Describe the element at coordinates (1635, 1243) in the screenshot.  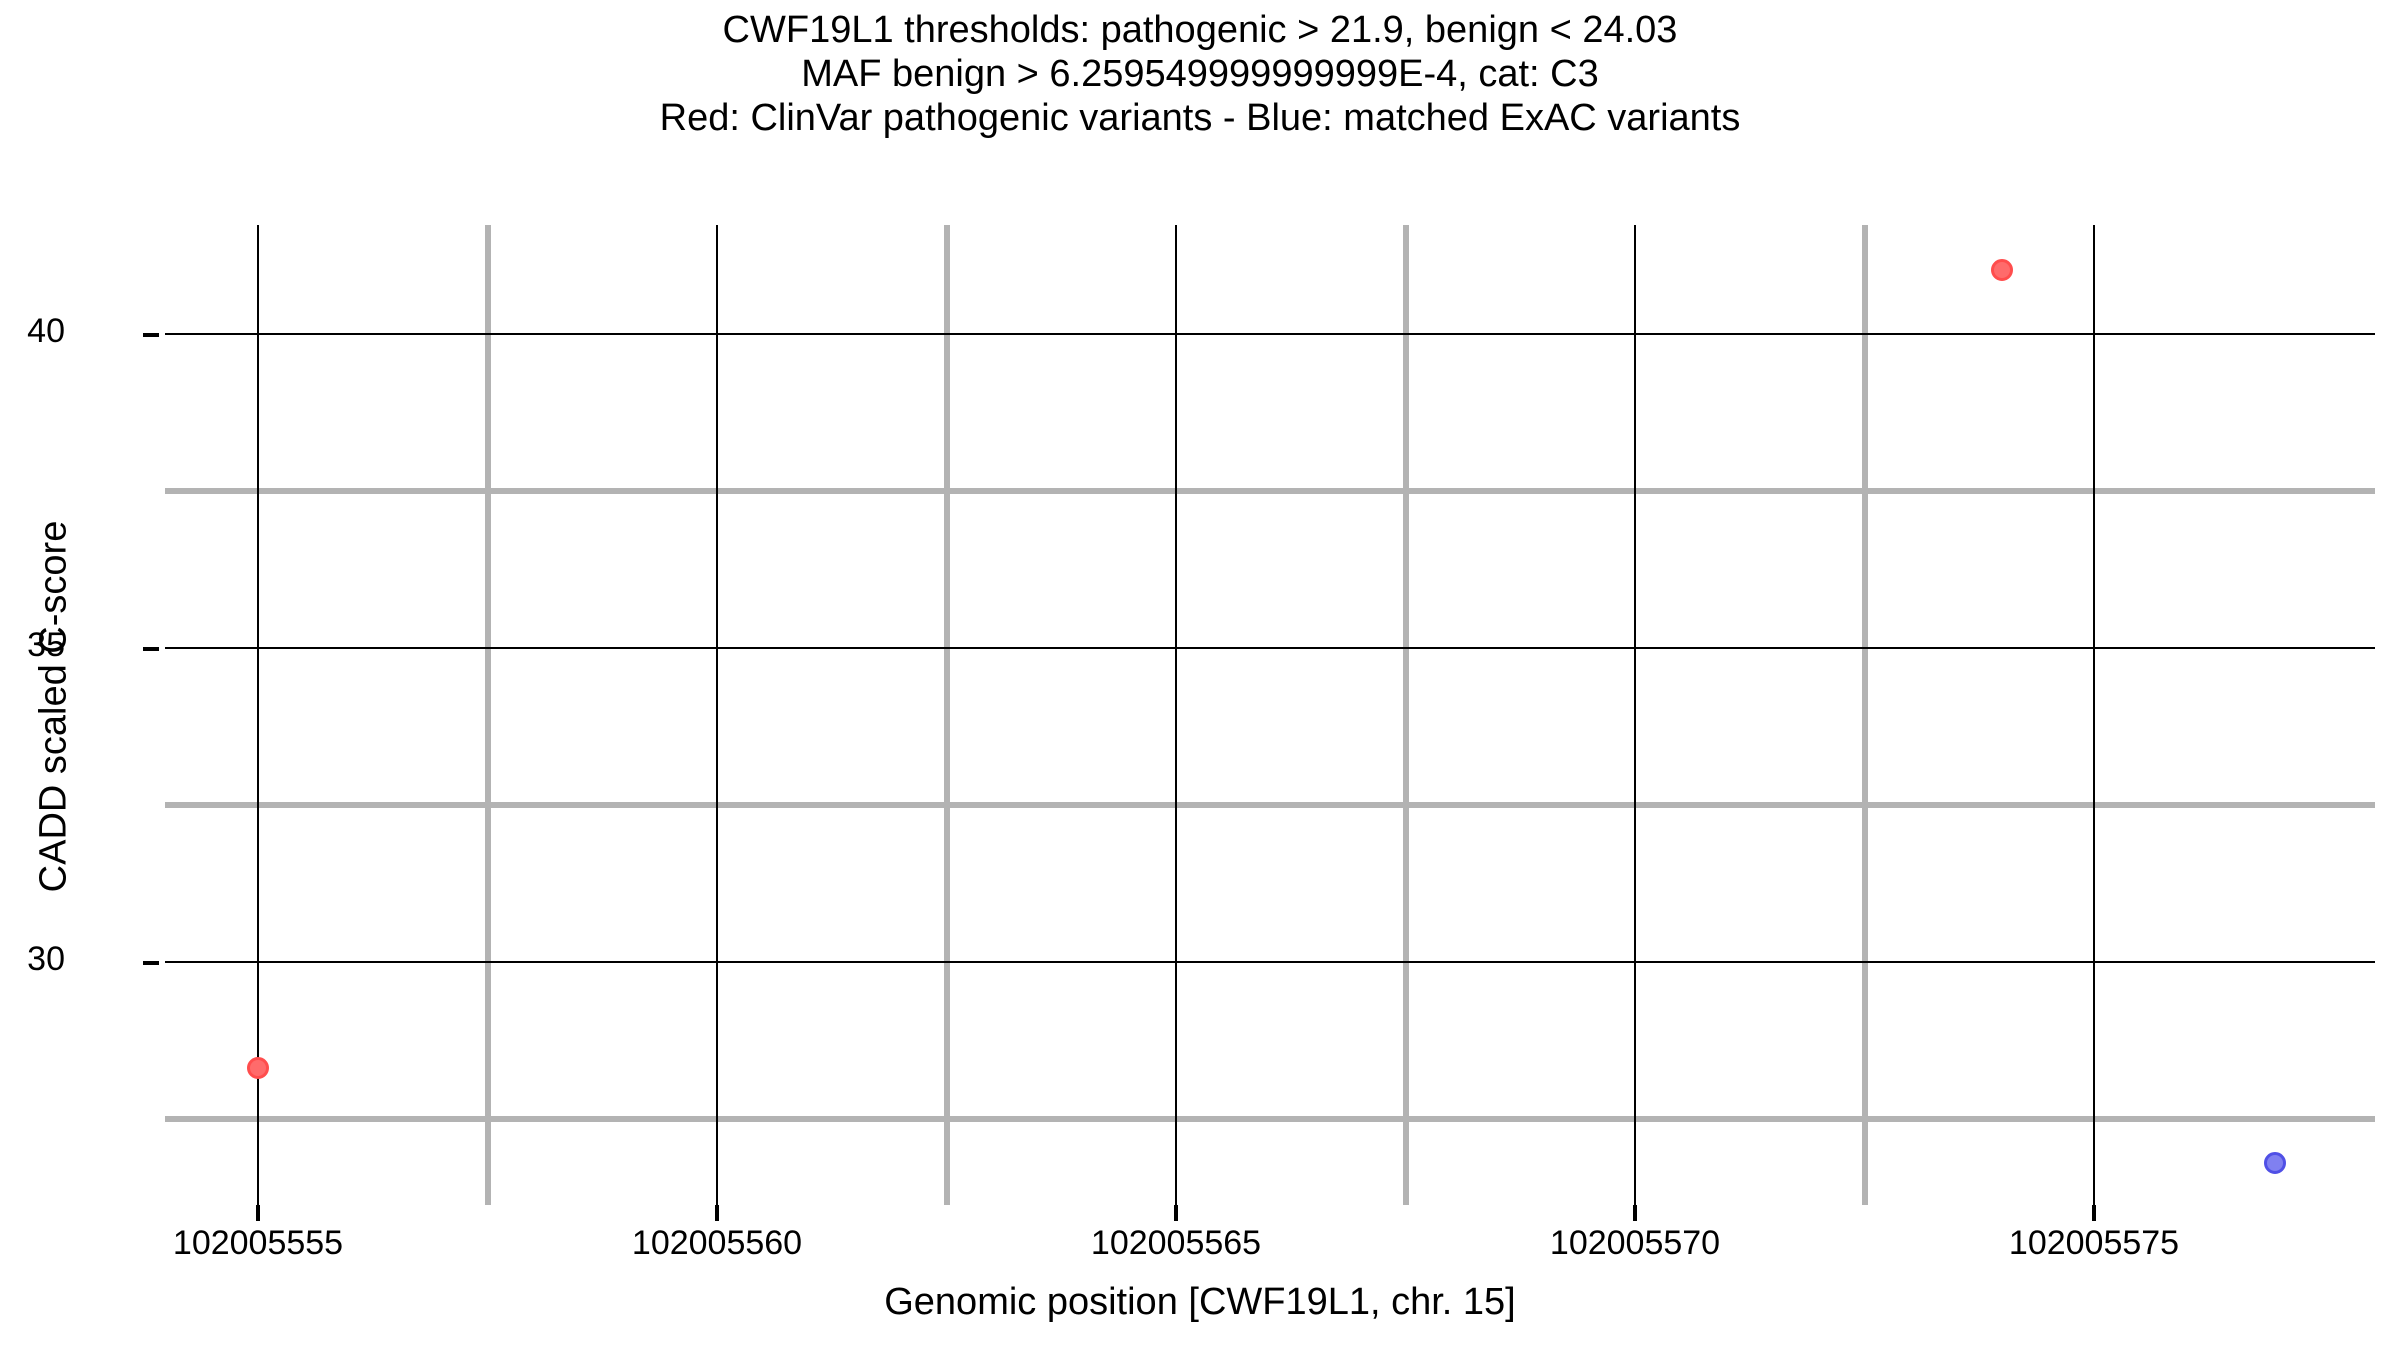
I see `x-tick-label-4: 102005570` at that location.